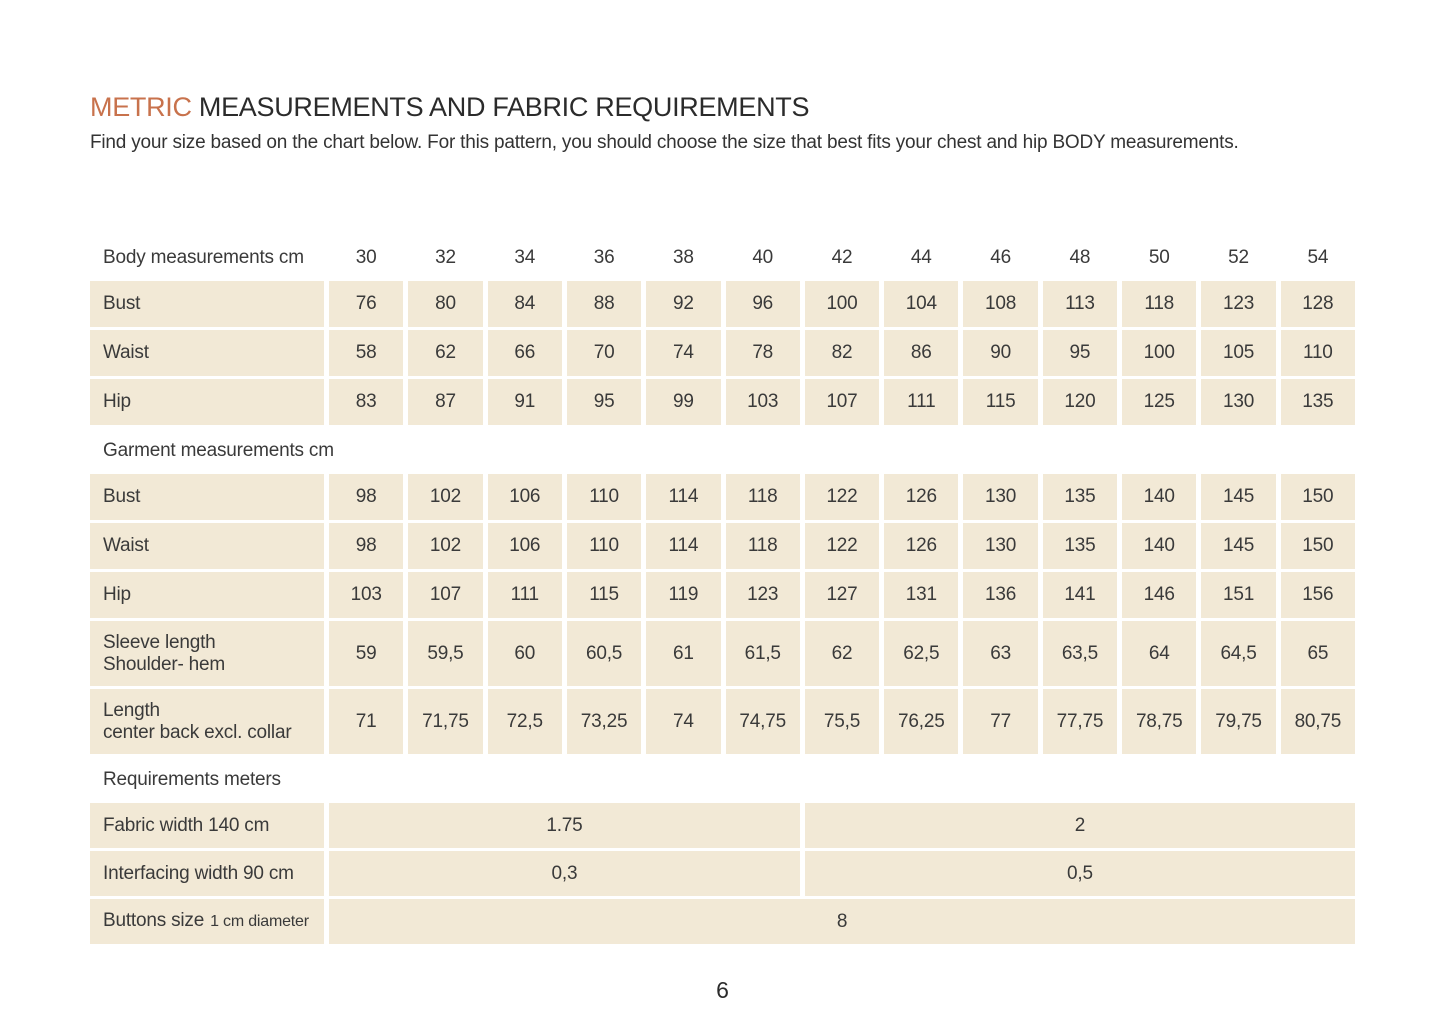 The image size is (1445, 1030). Describe the element at coordinates (1317, 721) in the screenshot. I see `value-cell: 80,75` at that location.